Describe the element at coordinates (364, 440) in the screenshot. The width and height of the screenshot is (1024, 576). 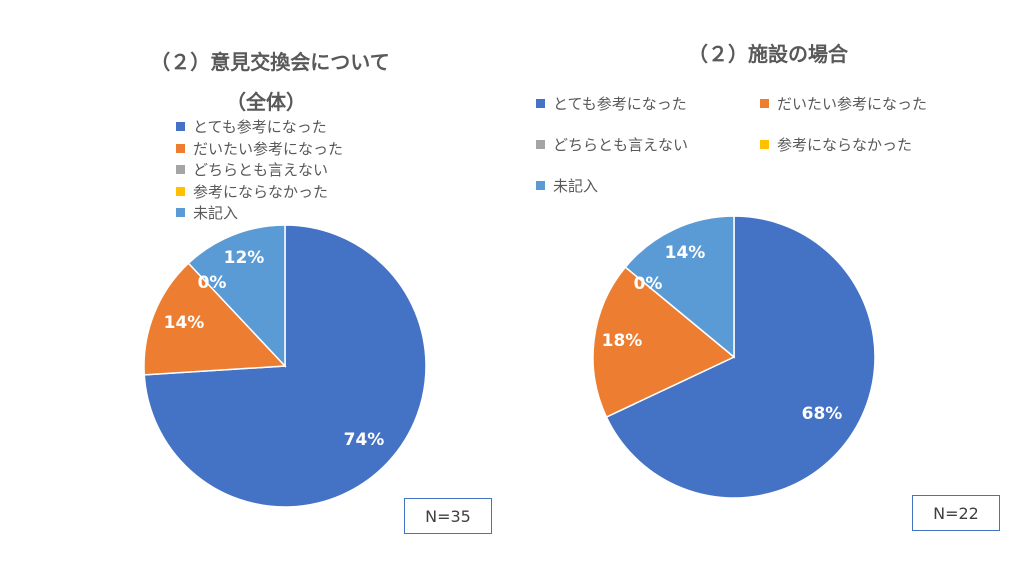
I see `data-label: 74%` at that location.